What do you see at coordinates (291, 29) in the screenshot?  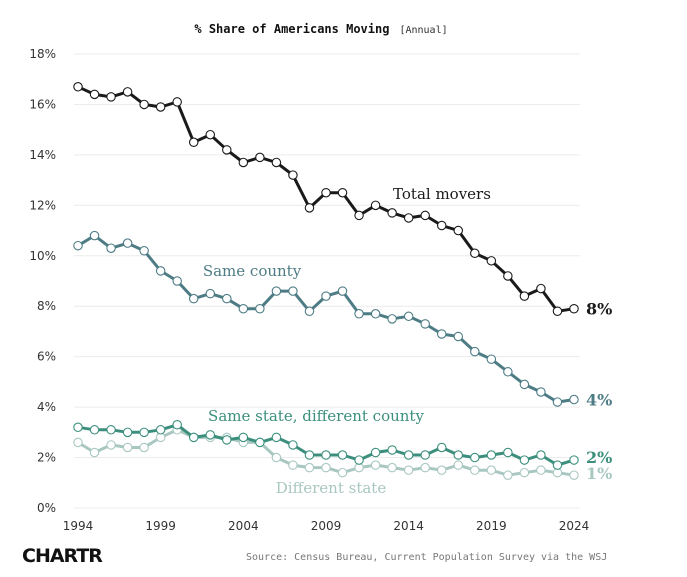 I see `chart-title-main: % Share of Americans Moving` at bounding box center [291, 29].